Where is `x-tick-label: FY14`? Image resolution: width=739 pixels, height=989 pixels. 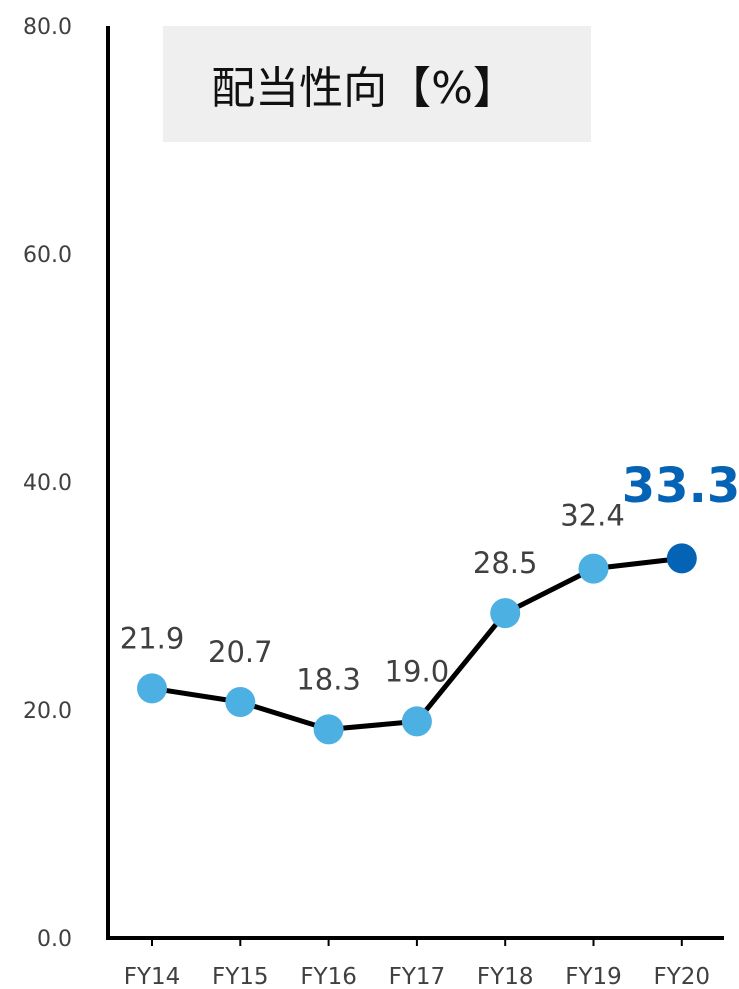
x-tick-label: FY14 is located at coordinates (152, 976).